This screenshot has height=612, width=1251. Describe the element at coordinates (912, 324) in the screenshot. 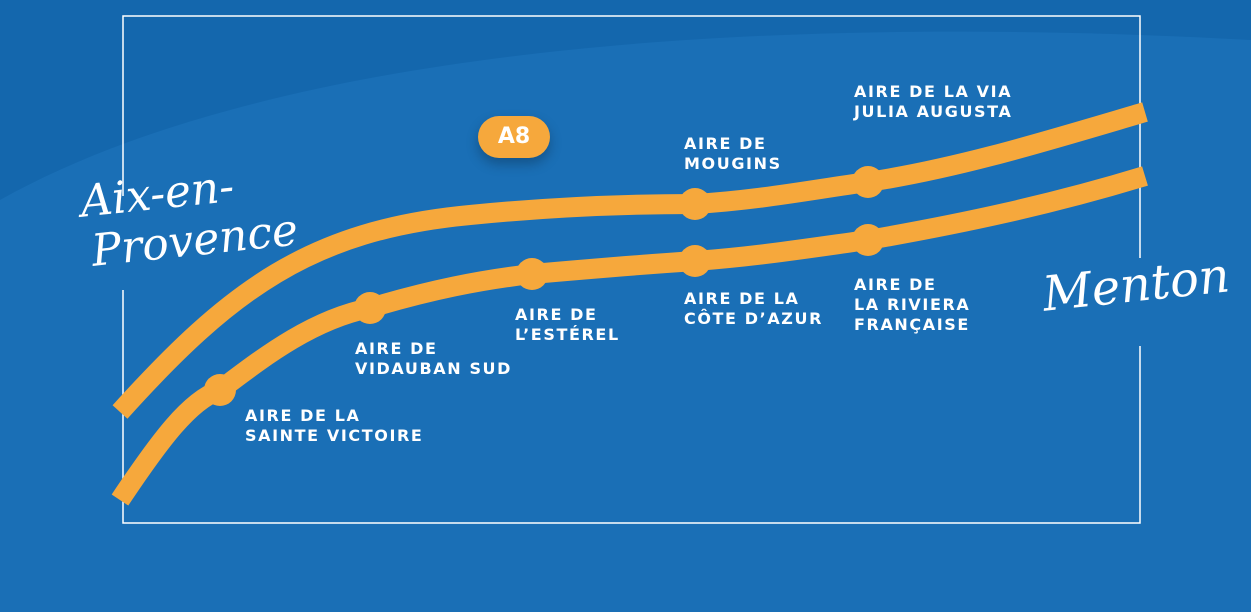

I see `rest-area-label-line: FRANÇAISE` at that location.